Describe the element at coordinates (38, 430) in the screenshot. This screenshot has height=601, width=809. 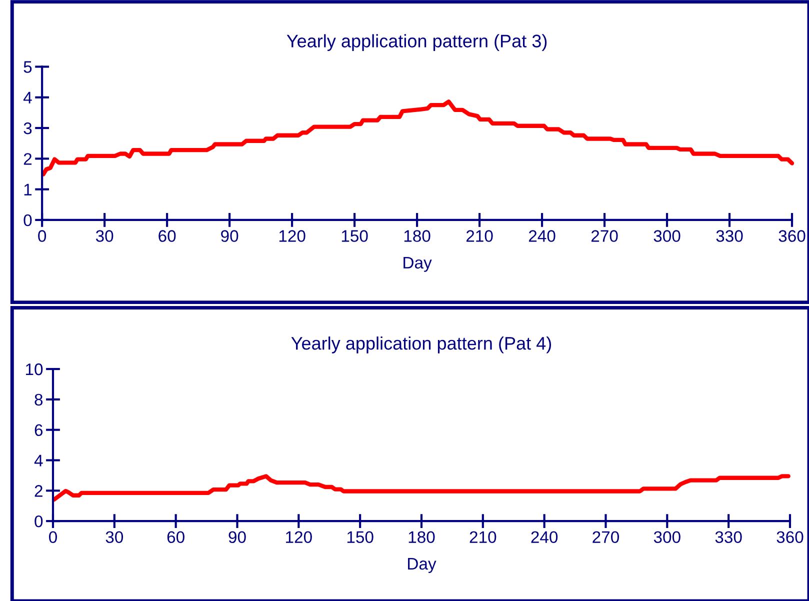
I see `y-tick-label: 6` at that location.